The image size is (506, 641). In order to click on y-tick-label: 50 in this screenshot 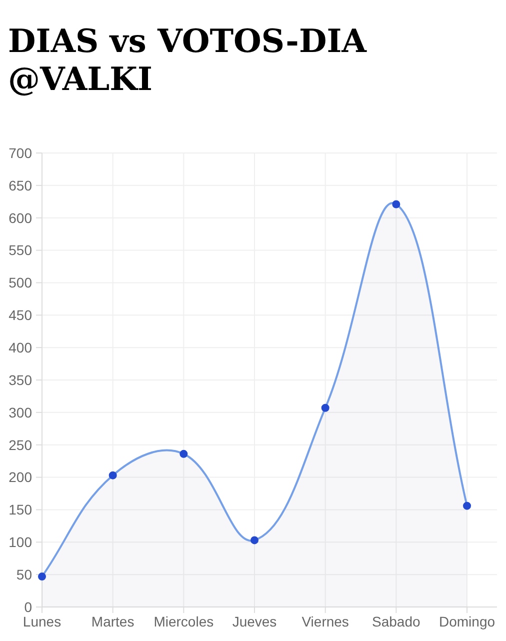, I will do `click(24, 574)`.